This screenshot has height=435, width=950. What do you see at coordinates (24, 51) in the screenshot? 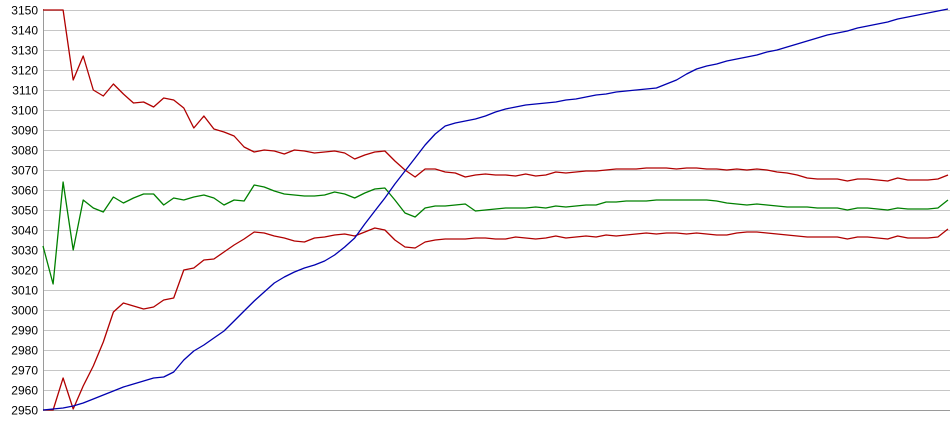
I see `y-axis-tick-label-3130: 3130` at bounding box center [24, 51].